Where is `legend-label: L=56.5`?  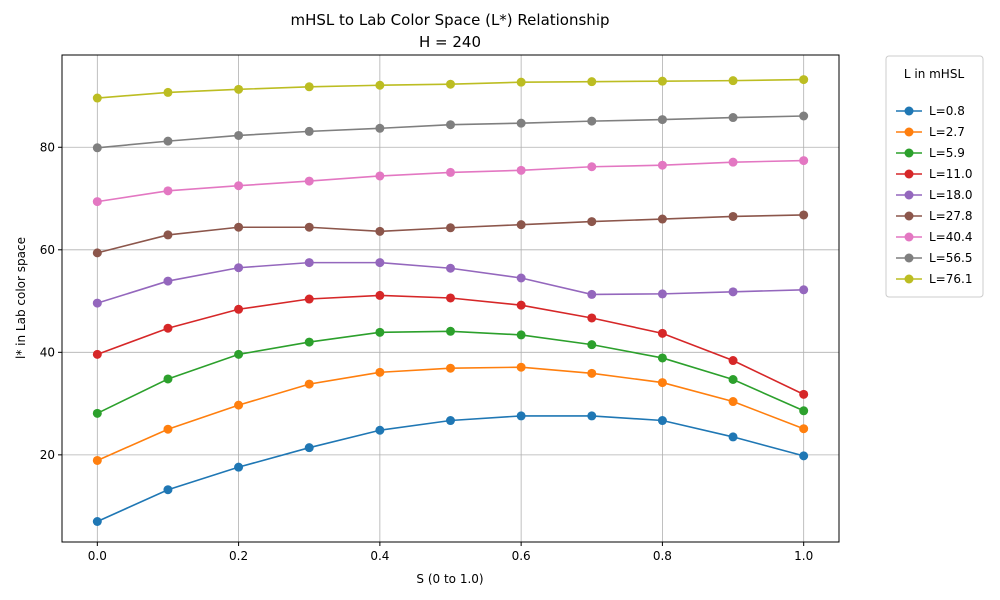 legend-label: L=56.5 is located at coordinates (950, 258).